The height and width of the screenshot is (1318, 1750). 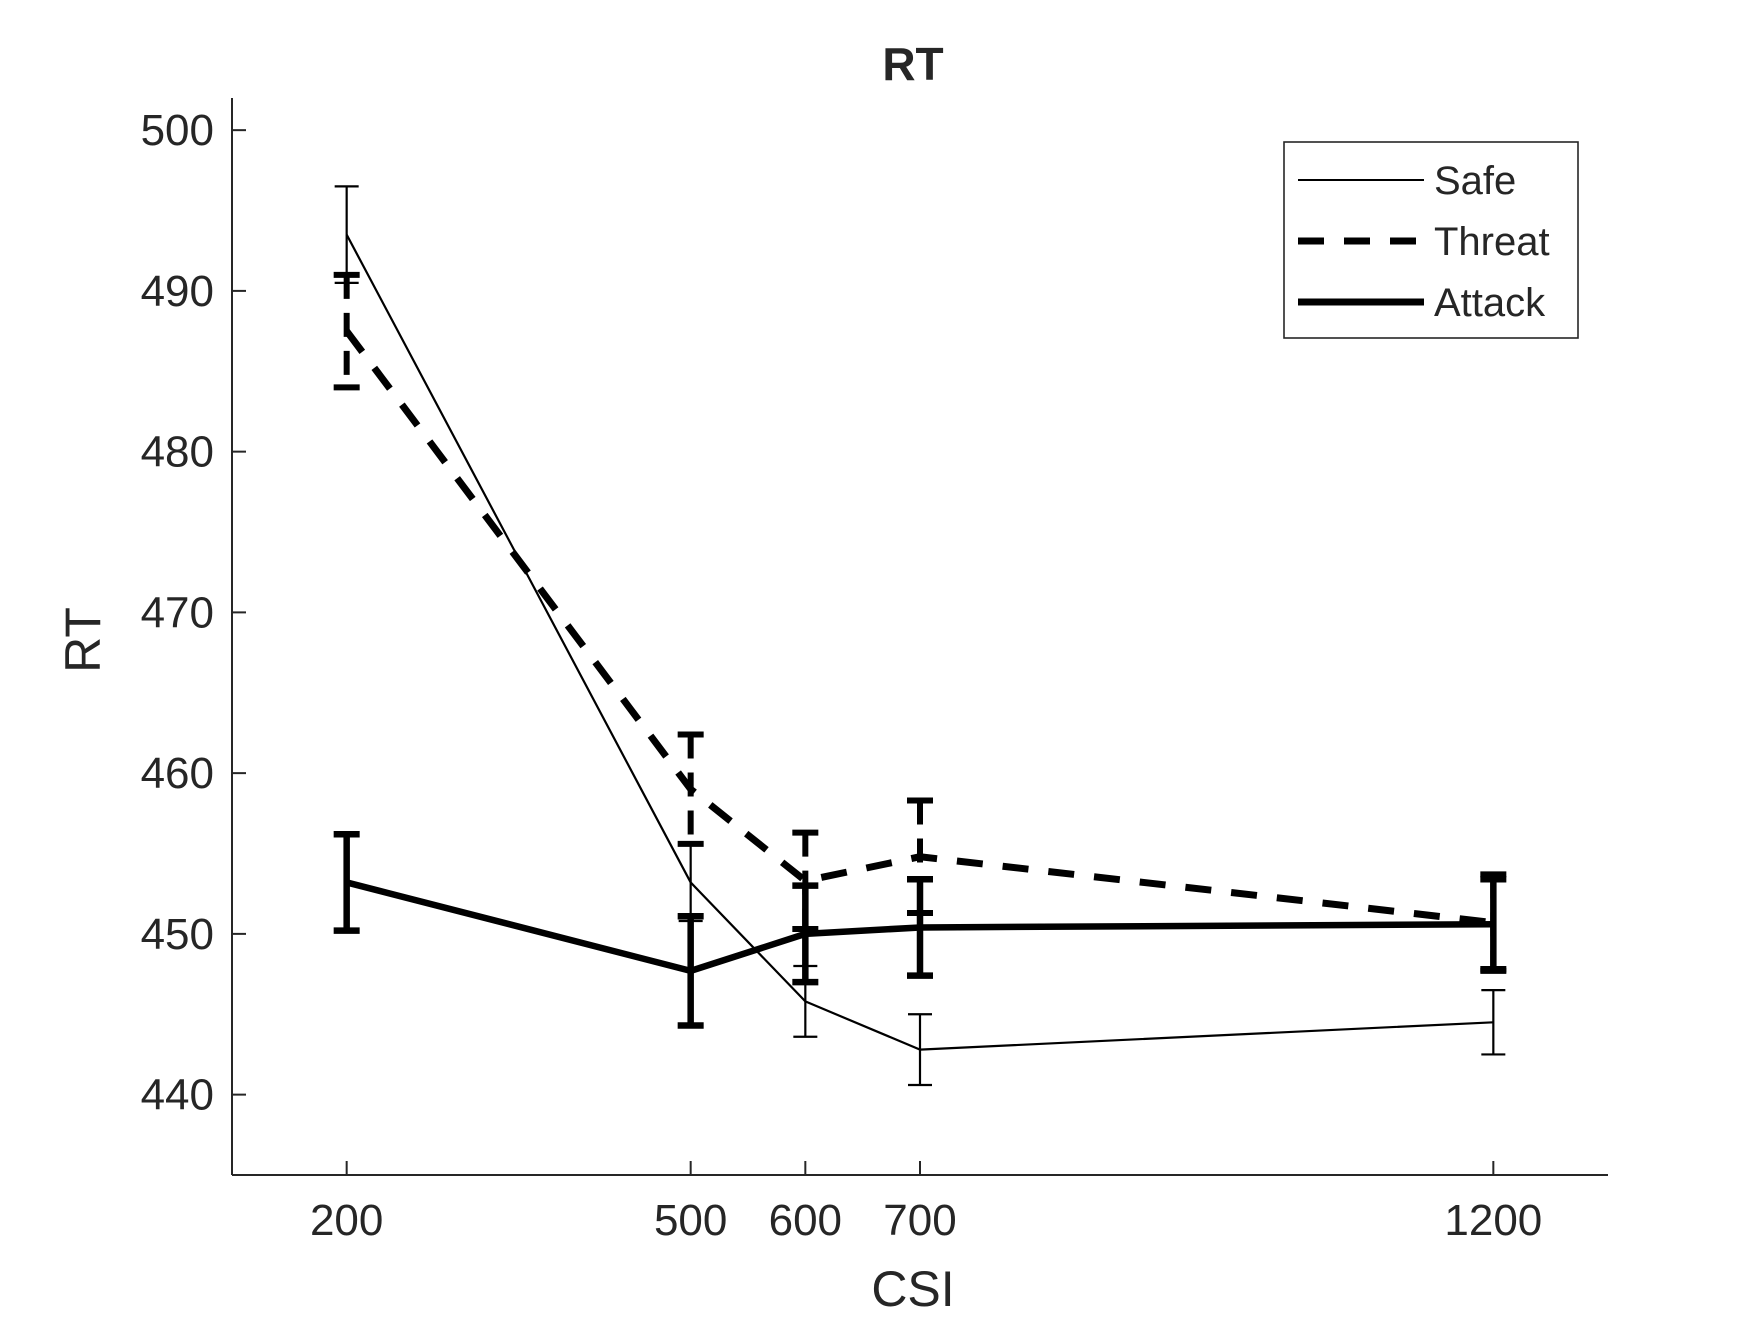 I want to click on y-tick-label: 480, so click(x=177, y=452).